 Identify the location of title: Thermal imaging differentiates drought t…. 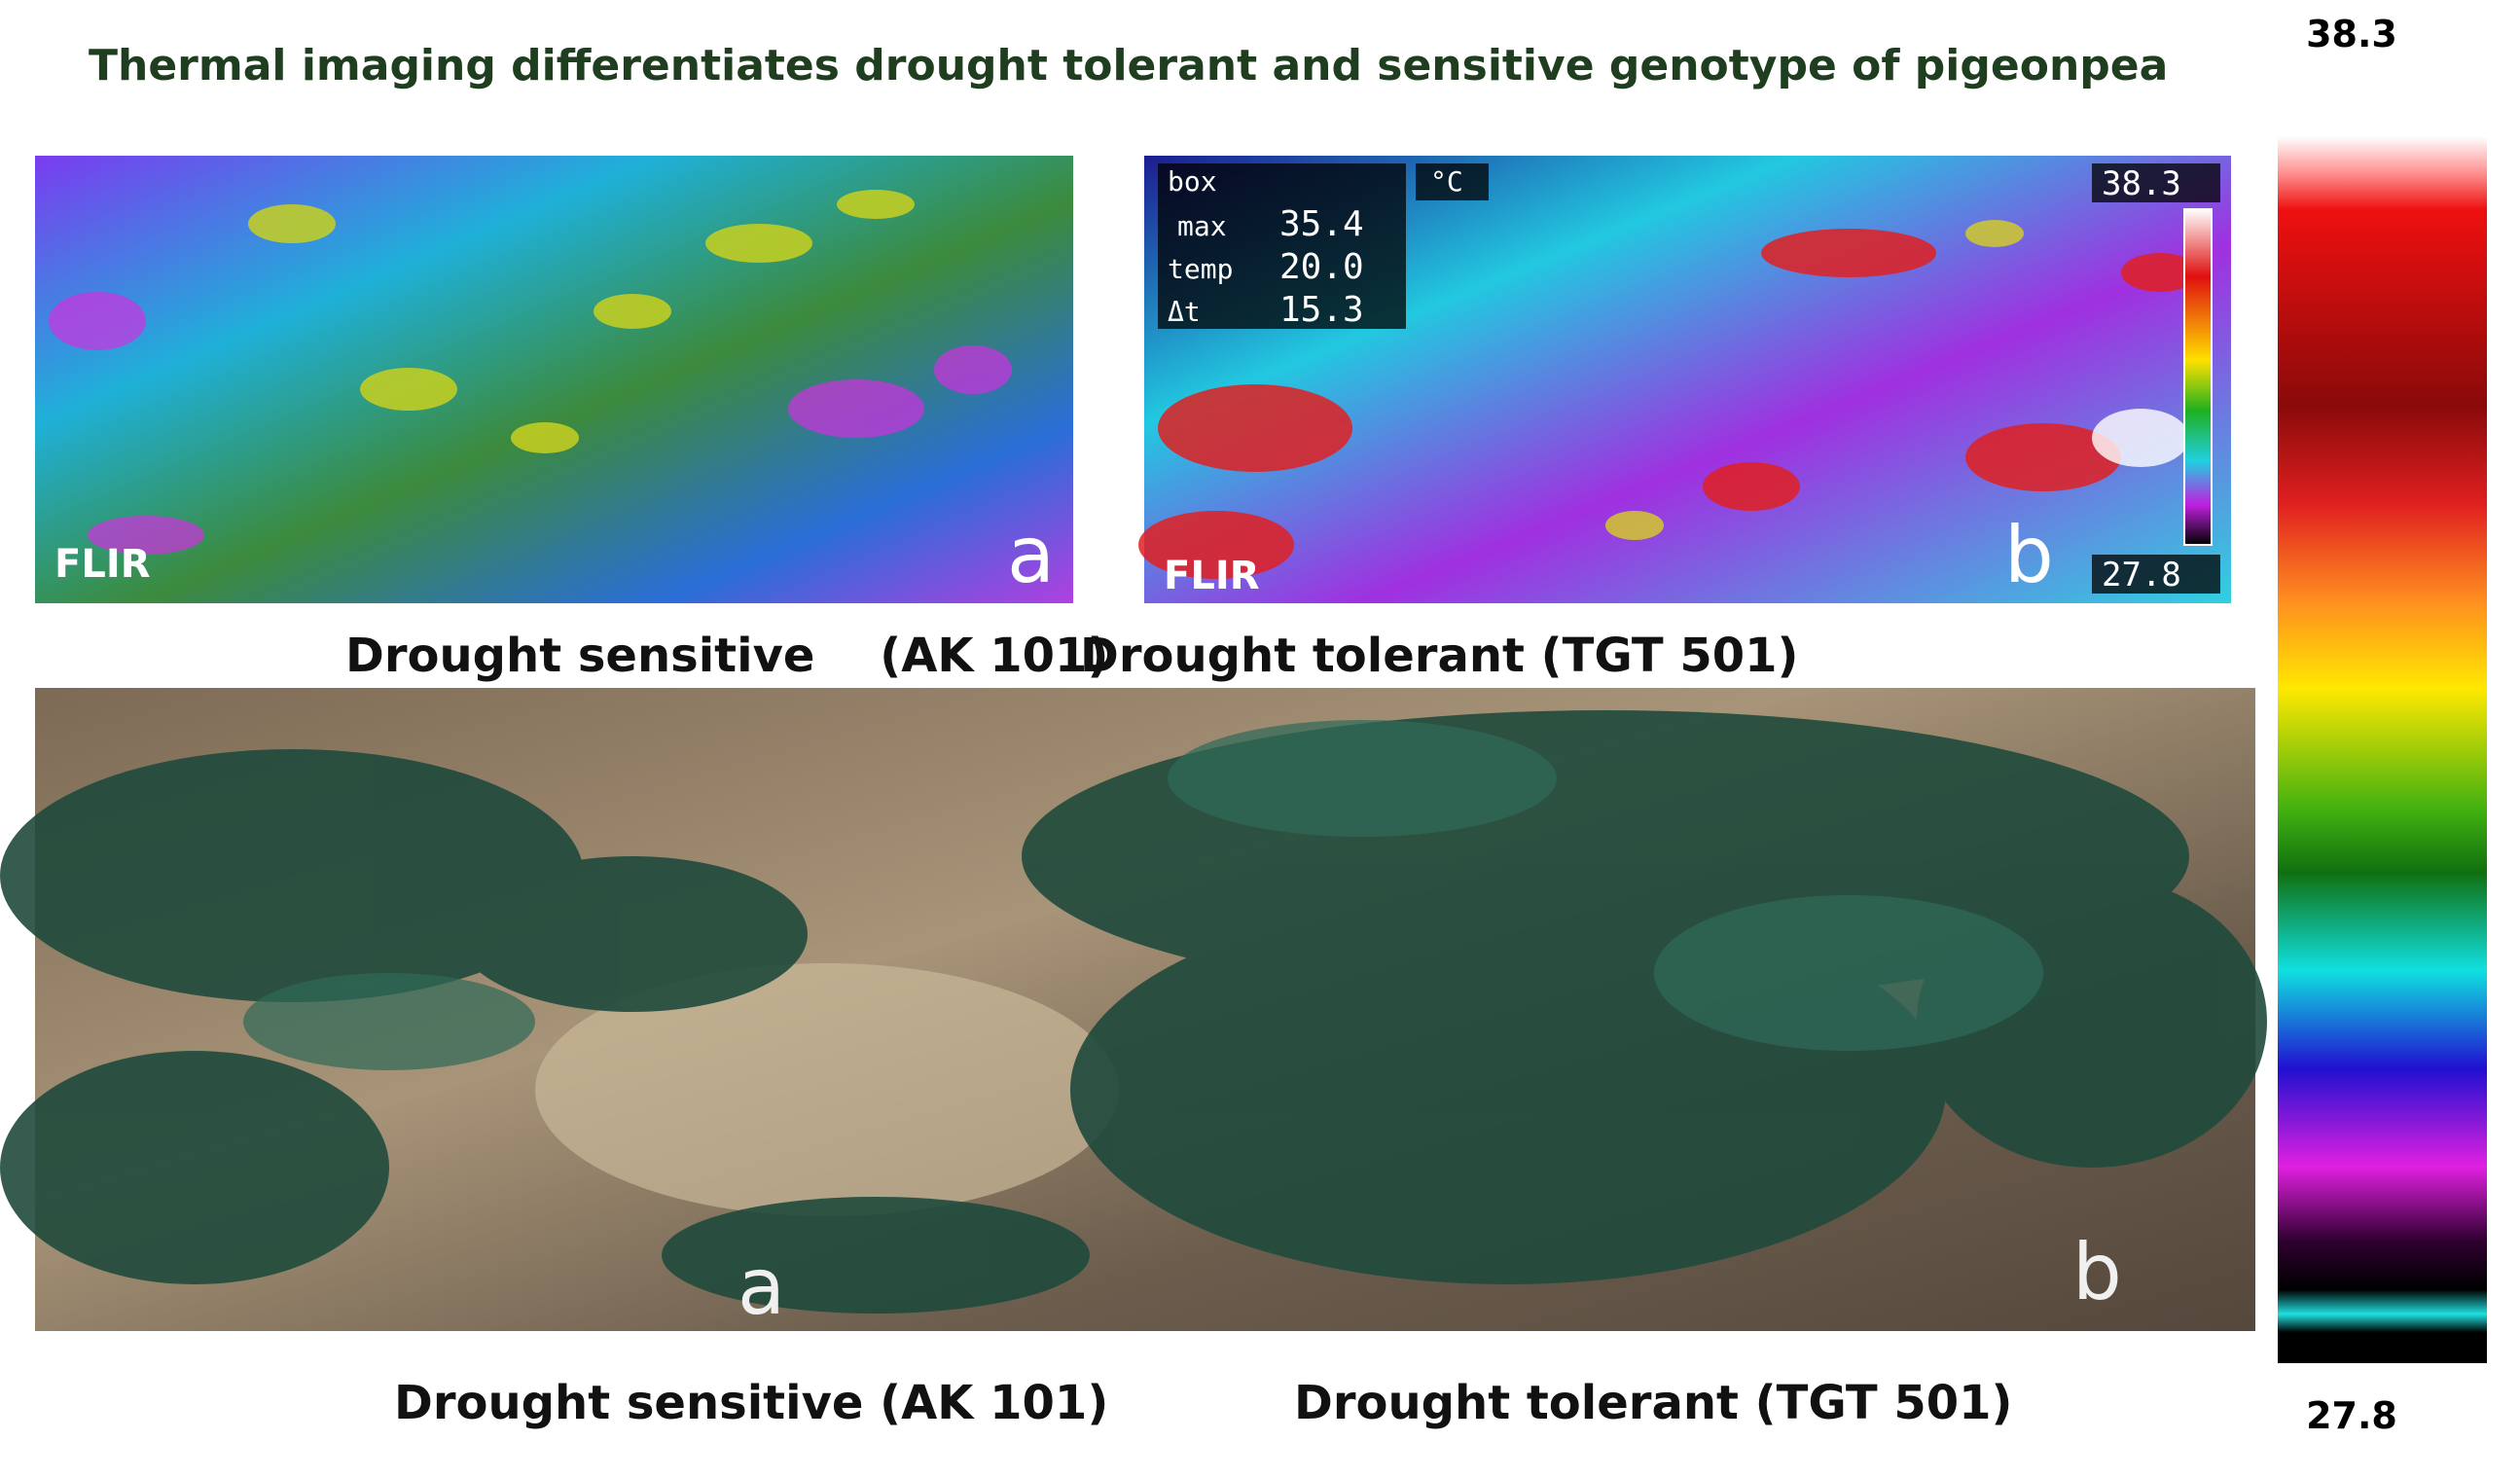
(1128, 65).